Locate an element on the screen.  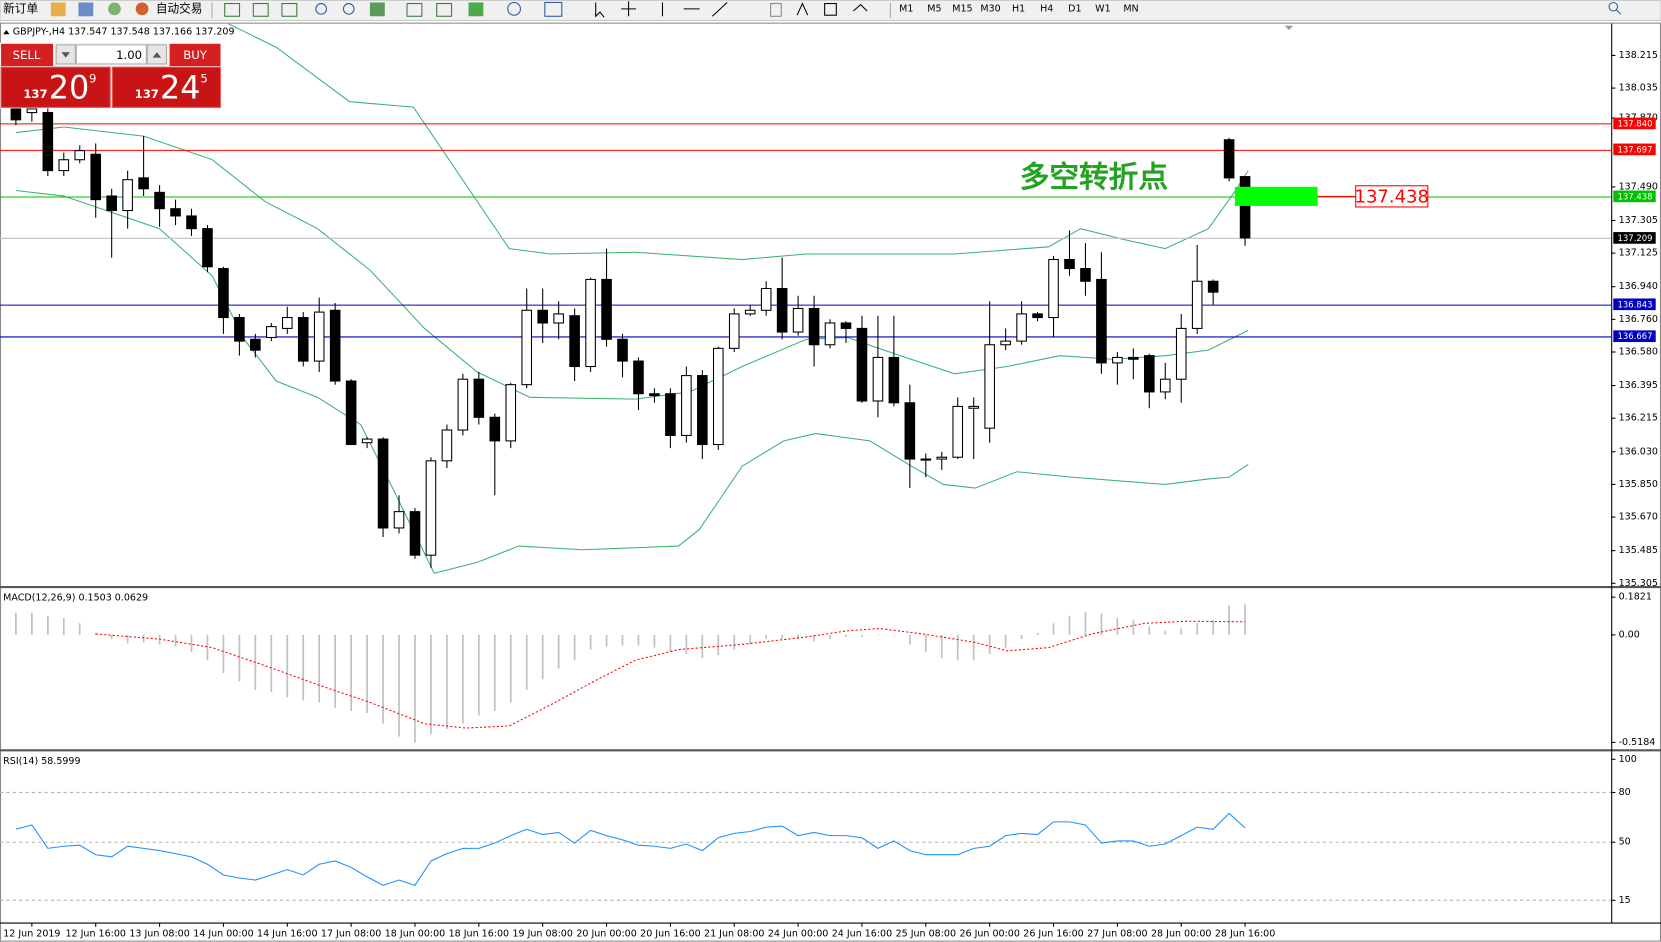
x-tick-label: 17 Jun 08:00 is located at coordinates (351, 934).